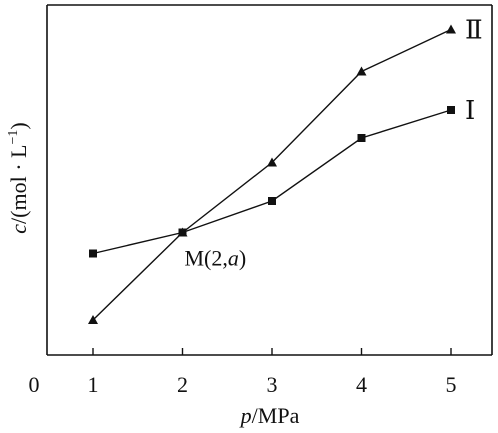  Describe the element at coordinates (272, 384) in the screenshot. I see `x-tick-label: 3` at that location.